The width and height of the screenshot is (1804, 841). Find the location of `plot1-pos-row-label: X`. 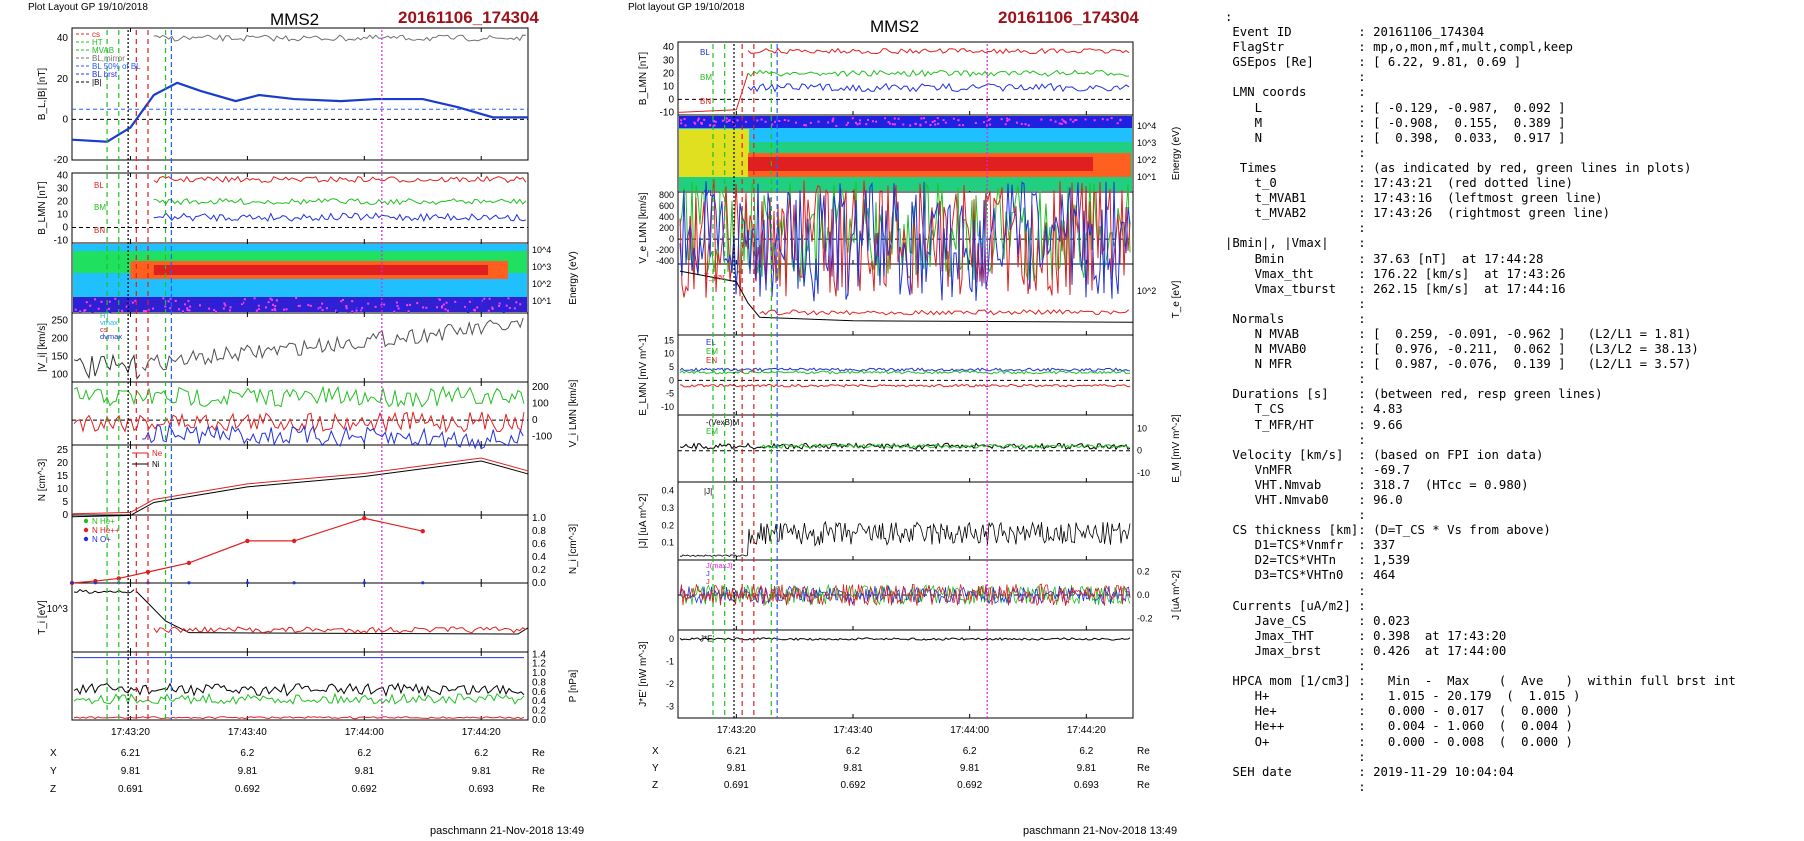

plot1-pos-row-label: X is located at coordinates (53, 753).